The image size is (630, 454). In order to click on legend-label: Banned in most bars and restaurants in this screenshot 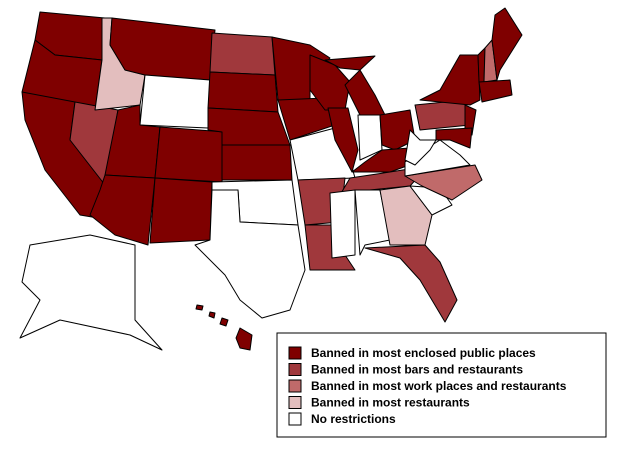, I will do `click(417, 370)`.